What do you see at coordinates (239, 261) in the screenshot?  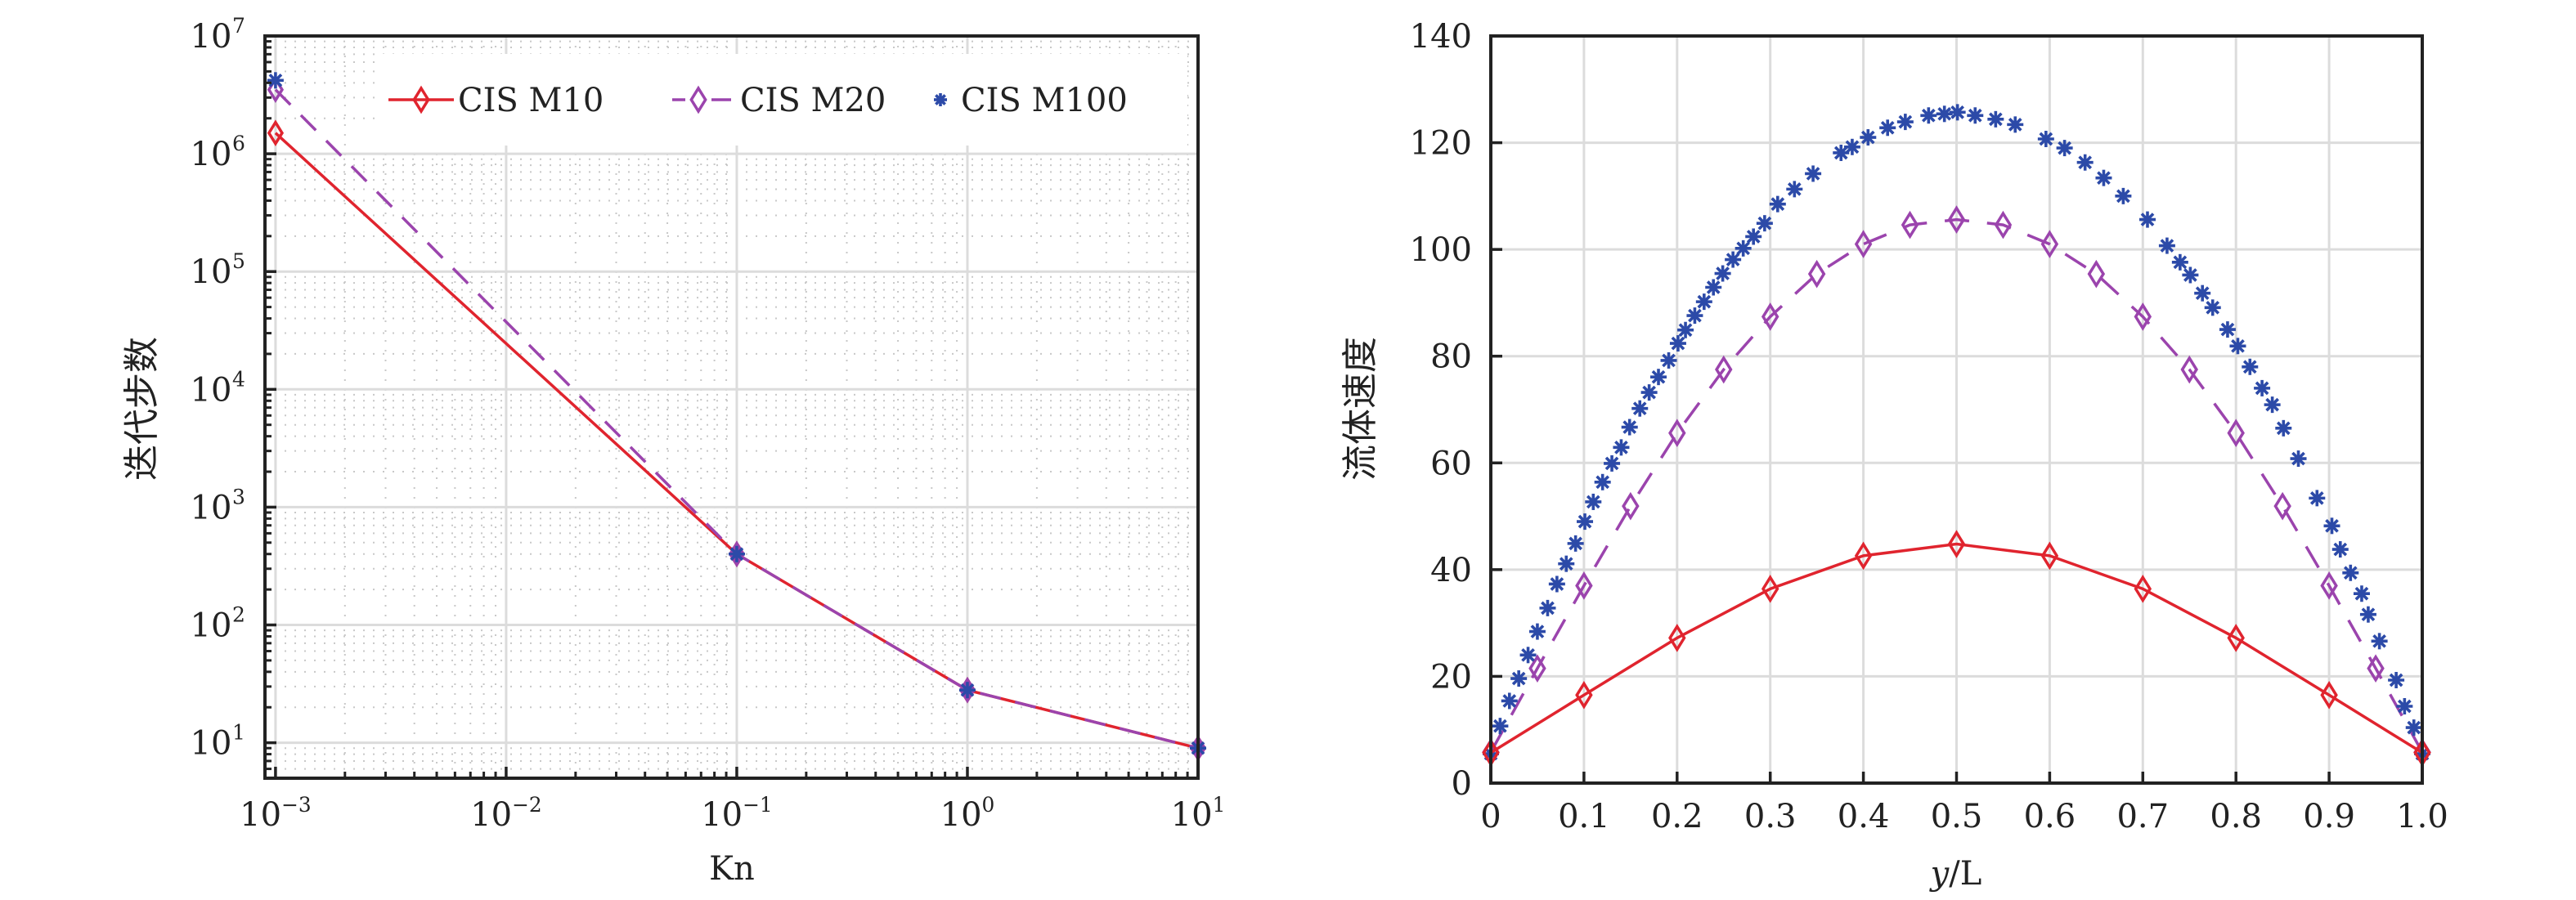 I see `y-tick-exponent: 5` at bounding box center [239, 261].